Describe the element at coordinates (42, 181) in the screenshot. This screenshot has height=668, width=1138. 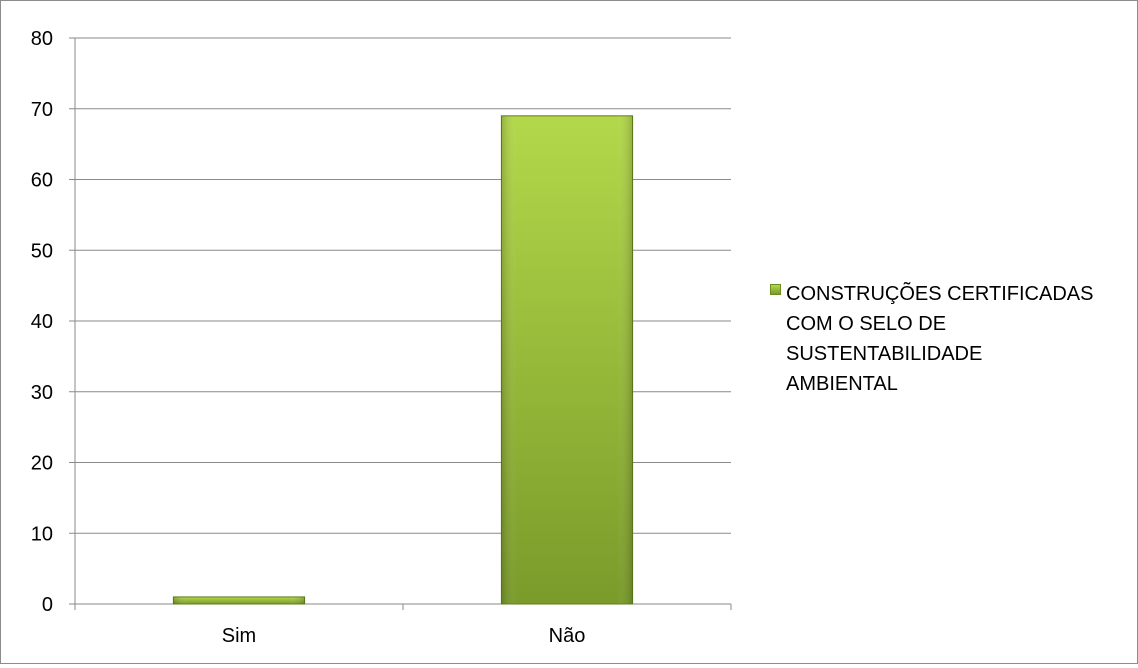
I see `y-tick-label: 60` at that location.